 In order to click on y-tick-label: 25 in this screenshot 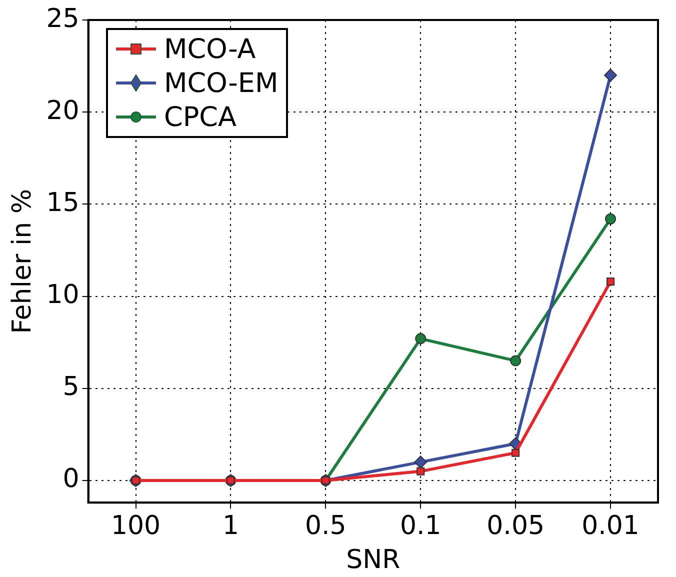, I will do `click(63, 19)`.